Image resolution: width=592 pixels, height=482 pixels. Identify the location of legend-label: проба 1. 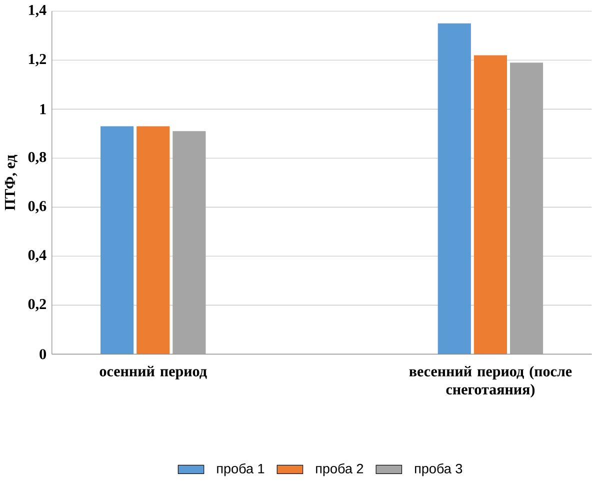
(240, 470).